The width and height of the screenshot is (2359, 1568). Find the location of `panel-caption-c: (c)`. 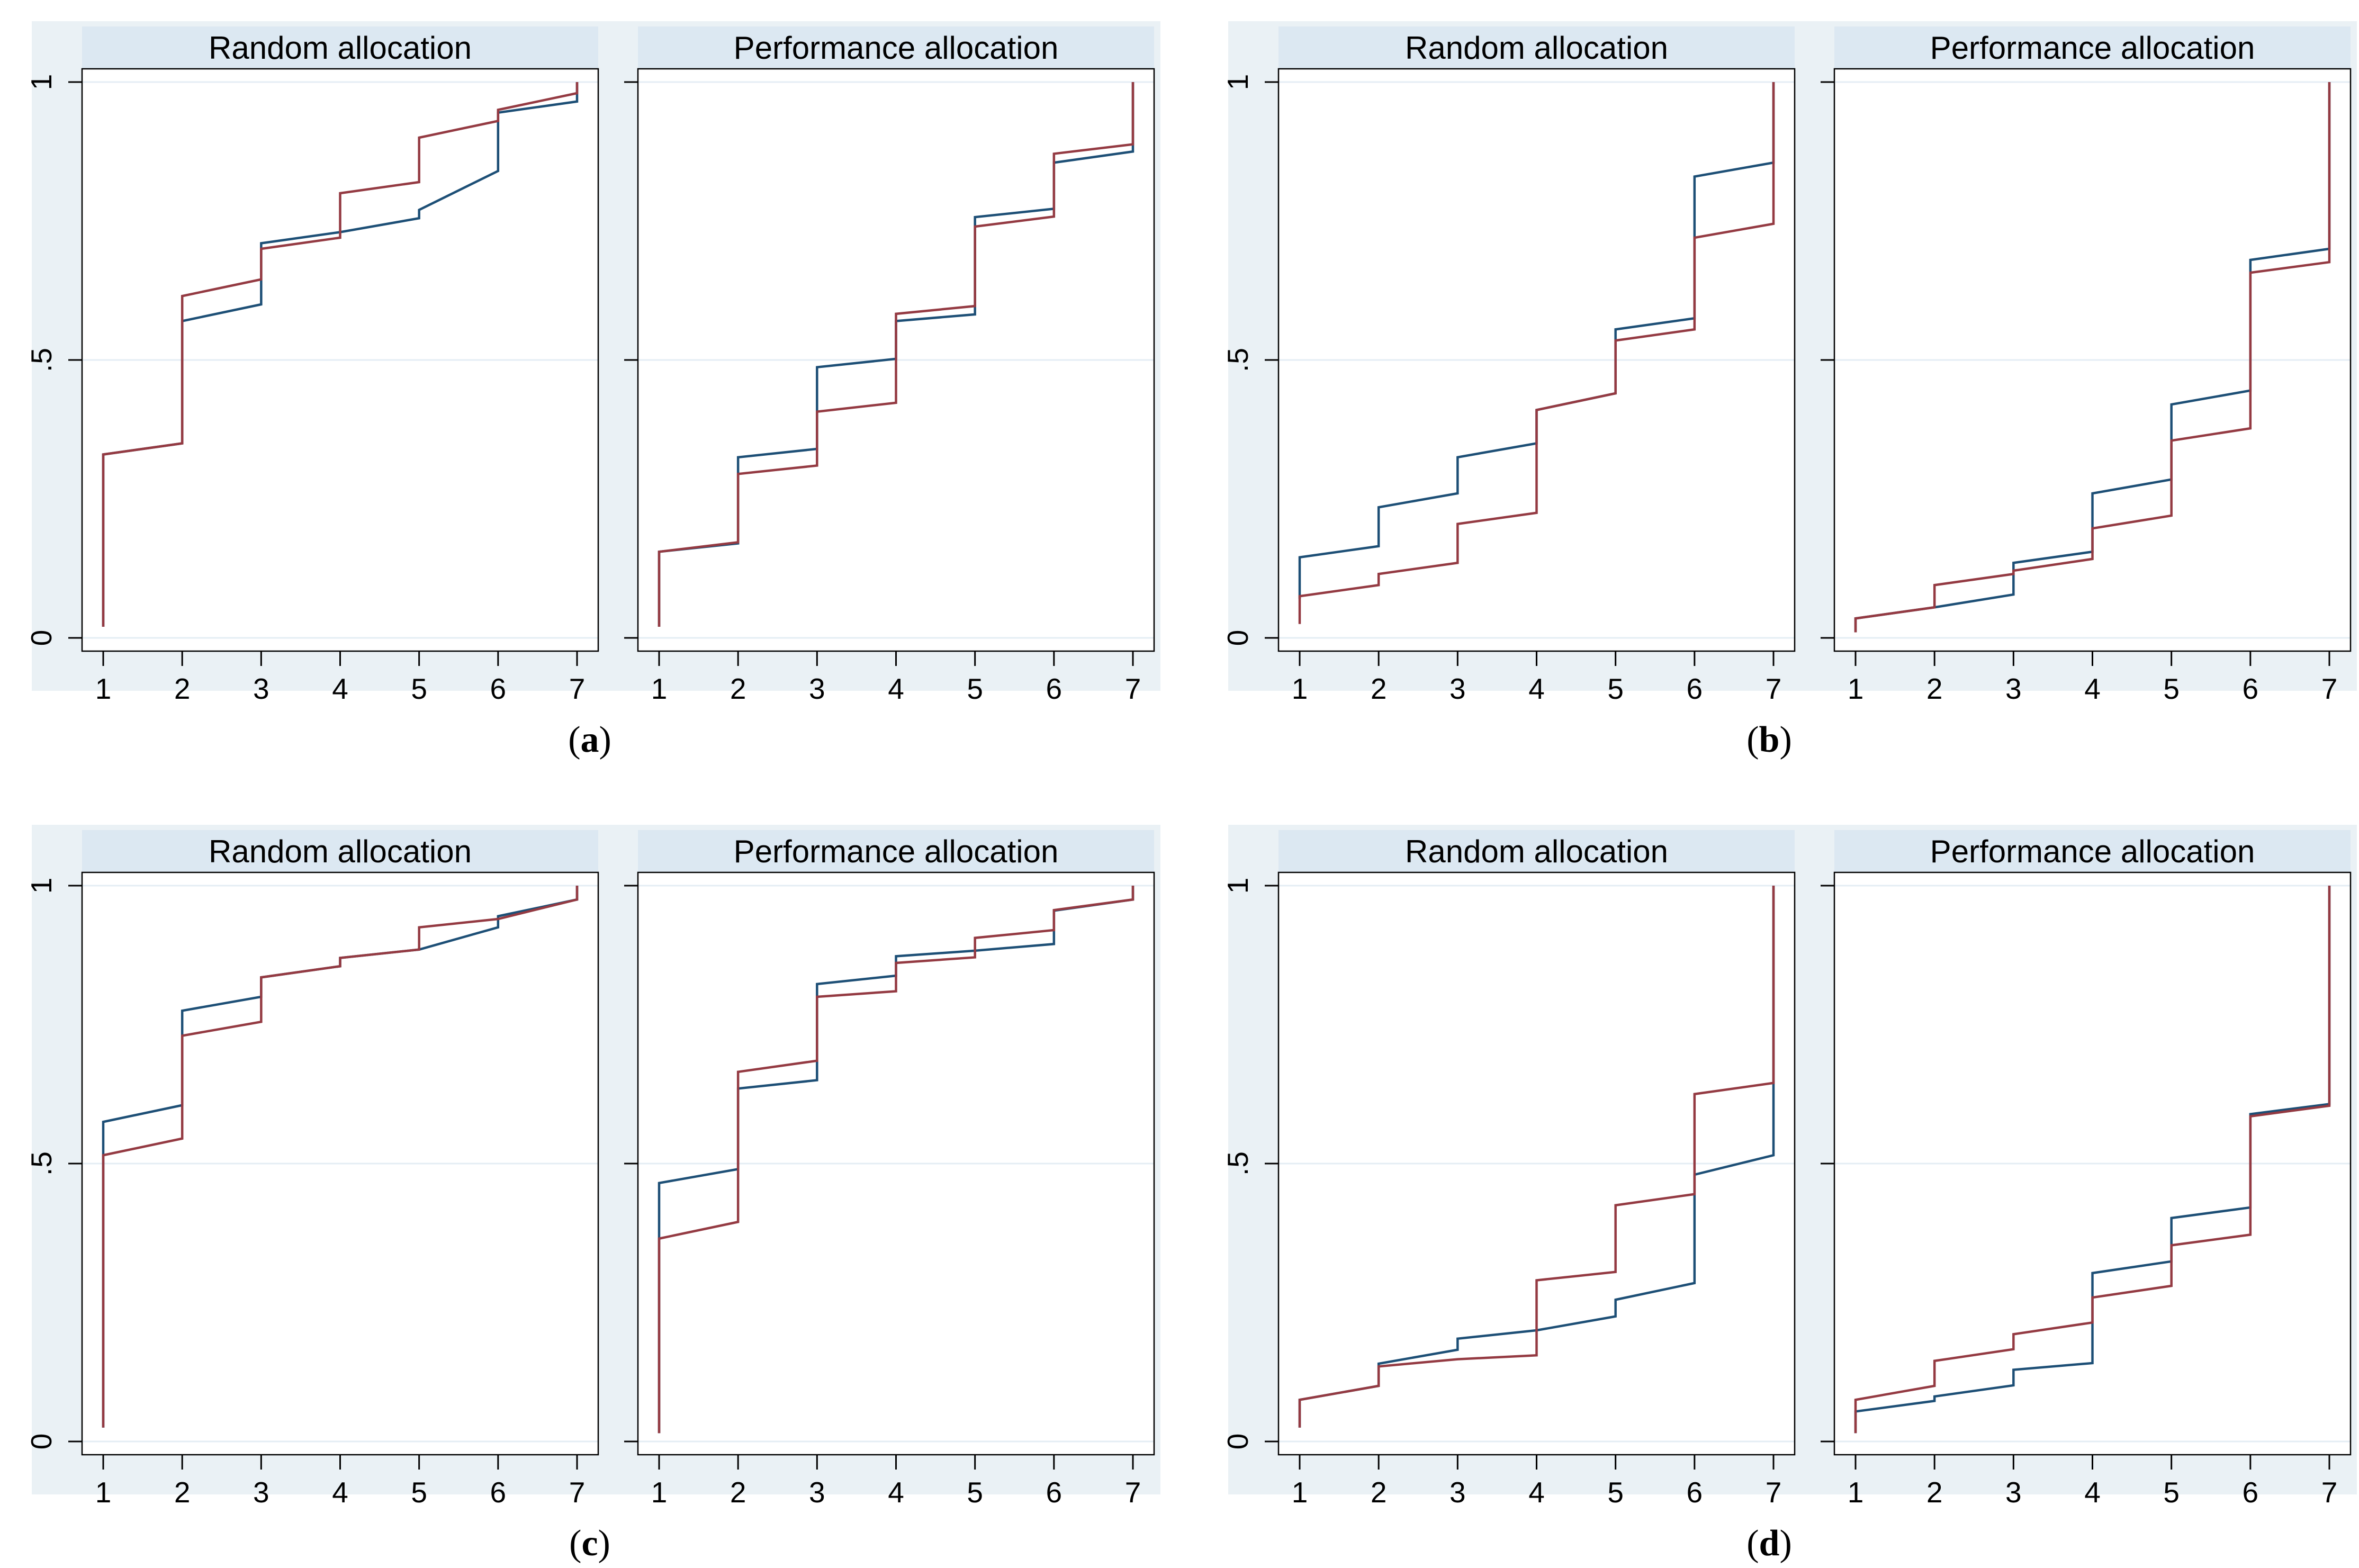

panel-caption-c: (c) is located at coordinates (589, 1543).